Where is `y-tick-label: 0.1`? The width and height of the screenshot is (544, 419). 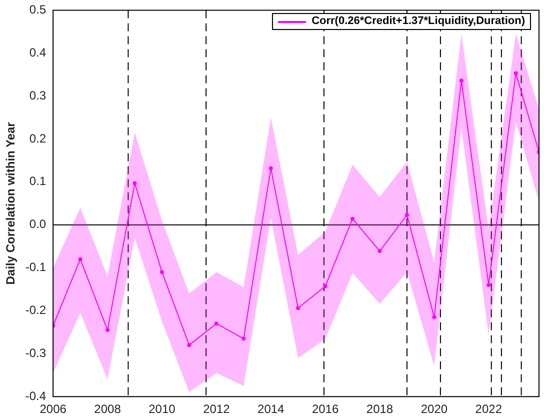 y-tick-label: 0.1 is located at coordinates (37, 181).